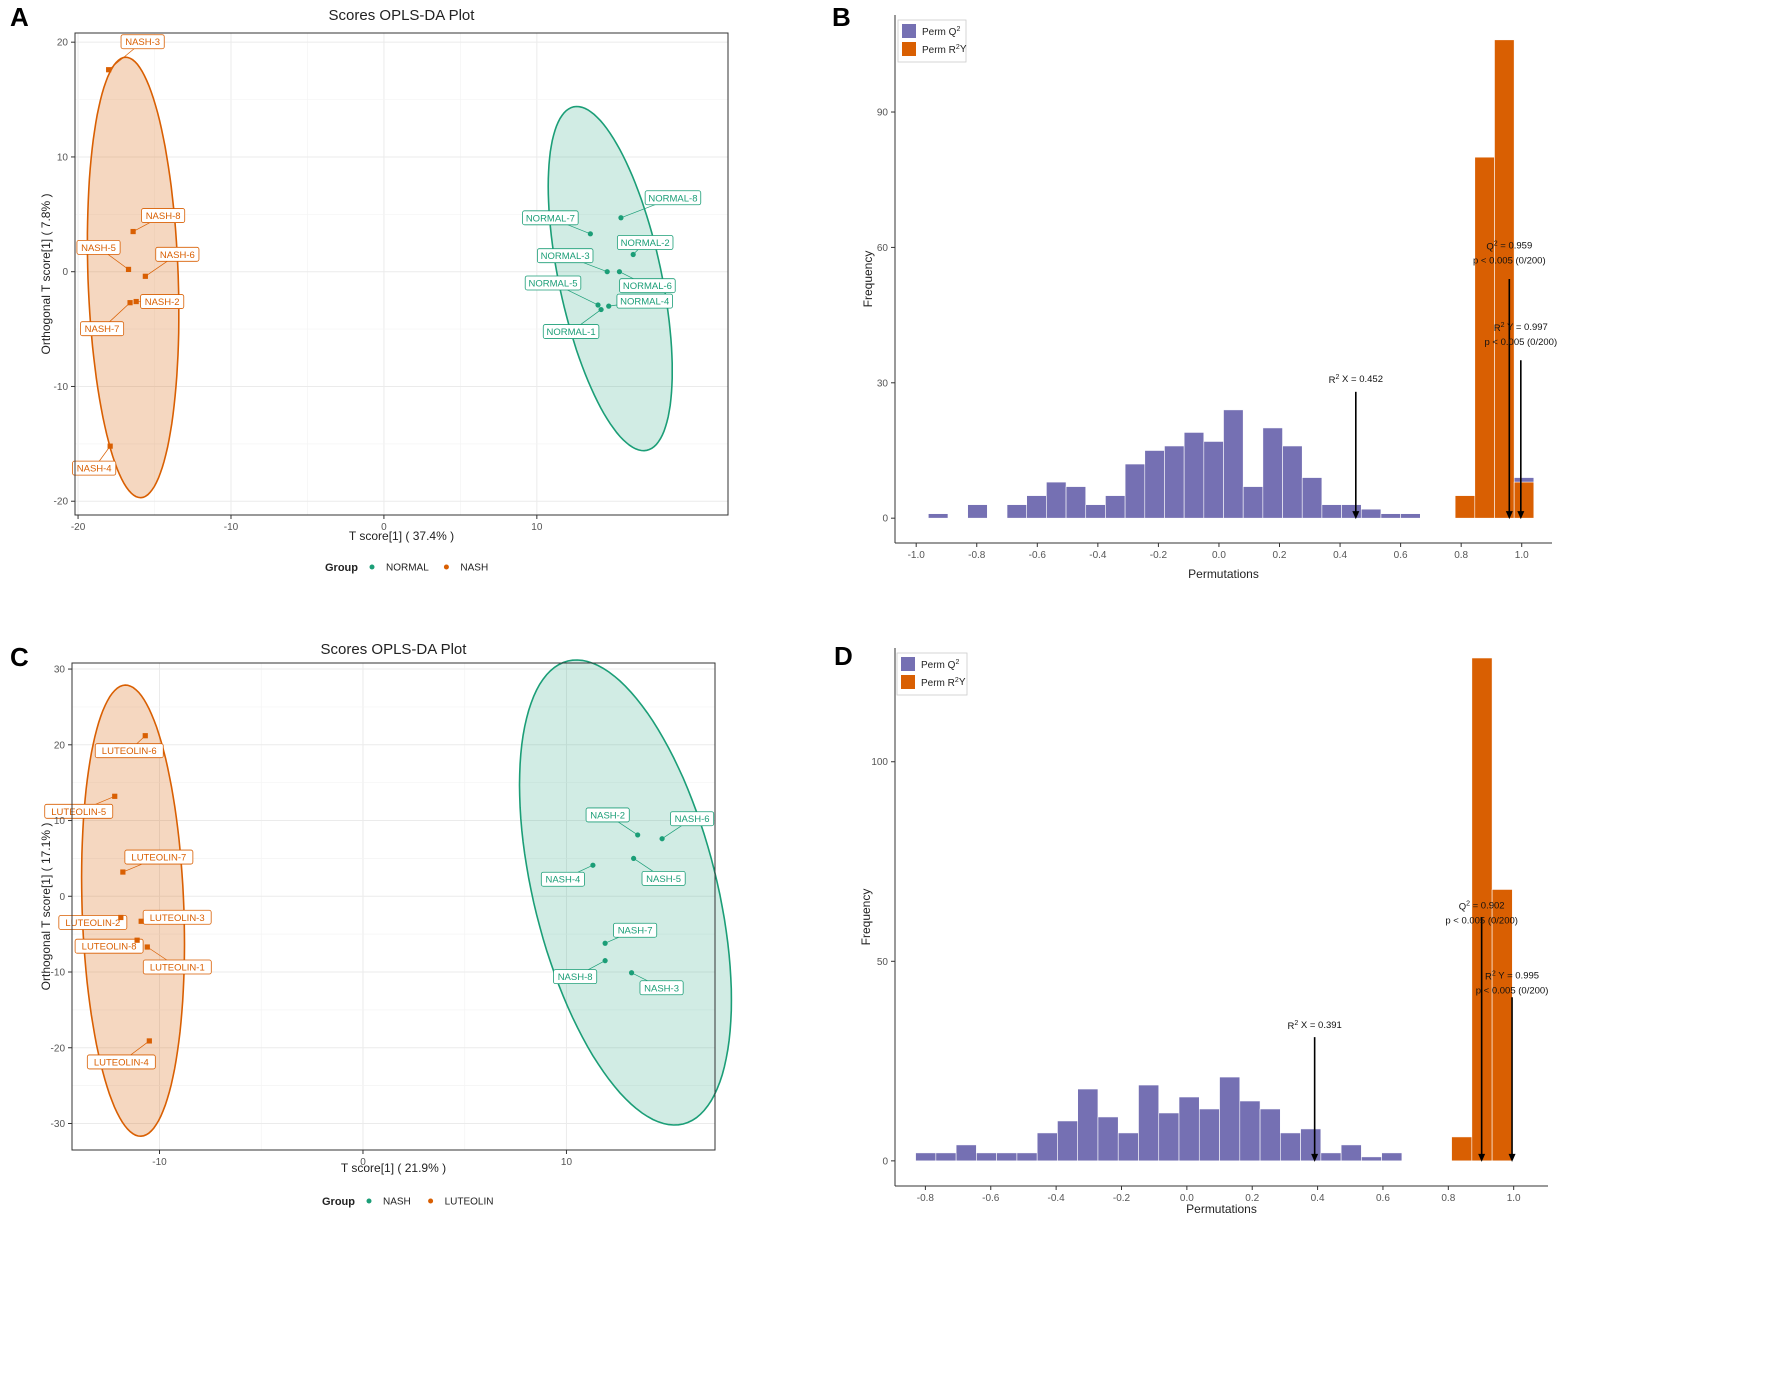 This screenshot has width=1772, height=1377. What do you see at coordinates (408, 1202) in the screenshot?
I see `legend: Group NASH LUTEOLIN` at bounding box center [408, 1202].